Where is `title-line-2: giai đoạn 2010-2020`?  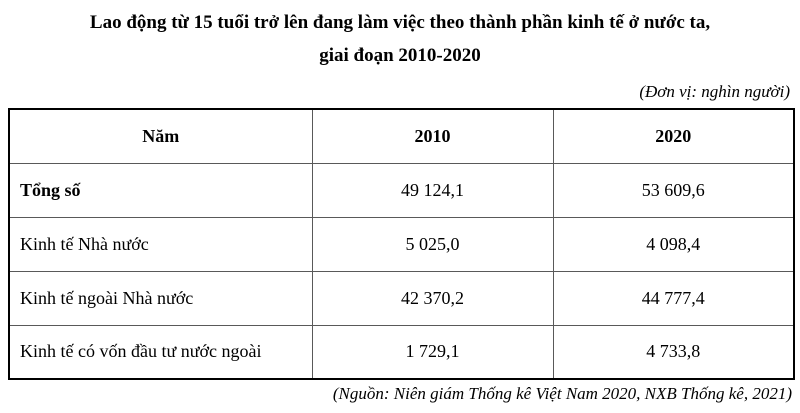
title-line-2: giai đoạn 2010-2020 is located at coordinates (400, 55).